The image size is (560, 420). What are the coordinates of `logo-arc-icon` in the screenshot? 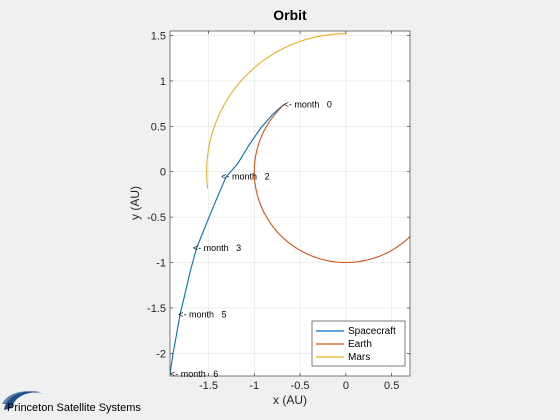 It's located at (23, 397).